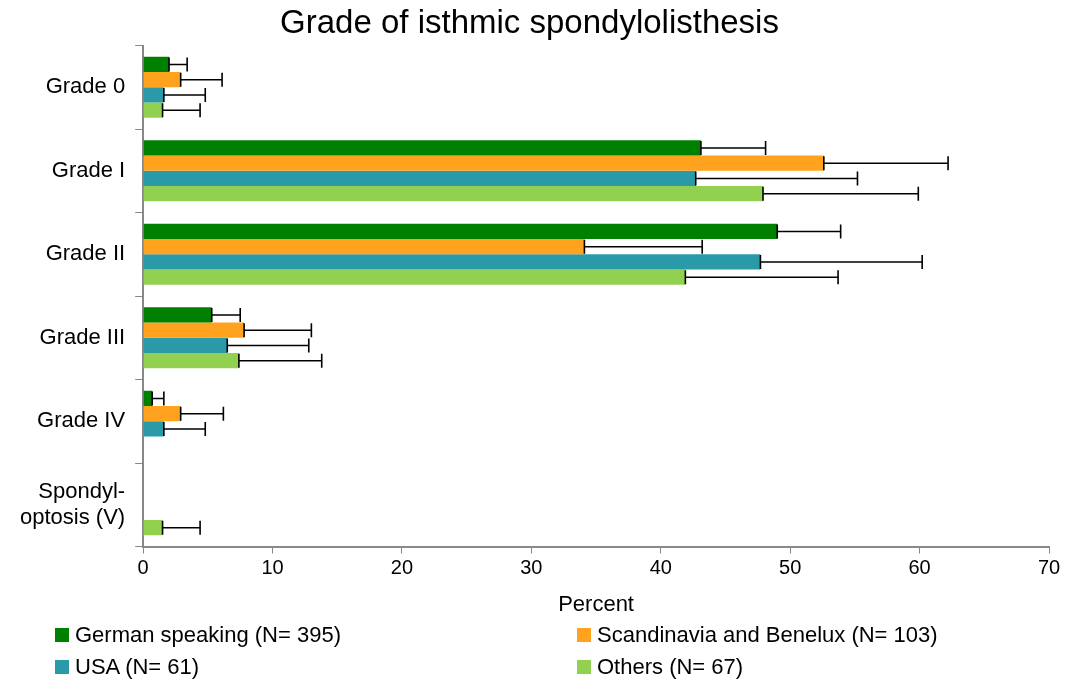 The height and width of the screenshot is (691, 1069). Describe the element at coordinates (790, 567) in the screenshot. I see `x-tick-label: 50` at that location.